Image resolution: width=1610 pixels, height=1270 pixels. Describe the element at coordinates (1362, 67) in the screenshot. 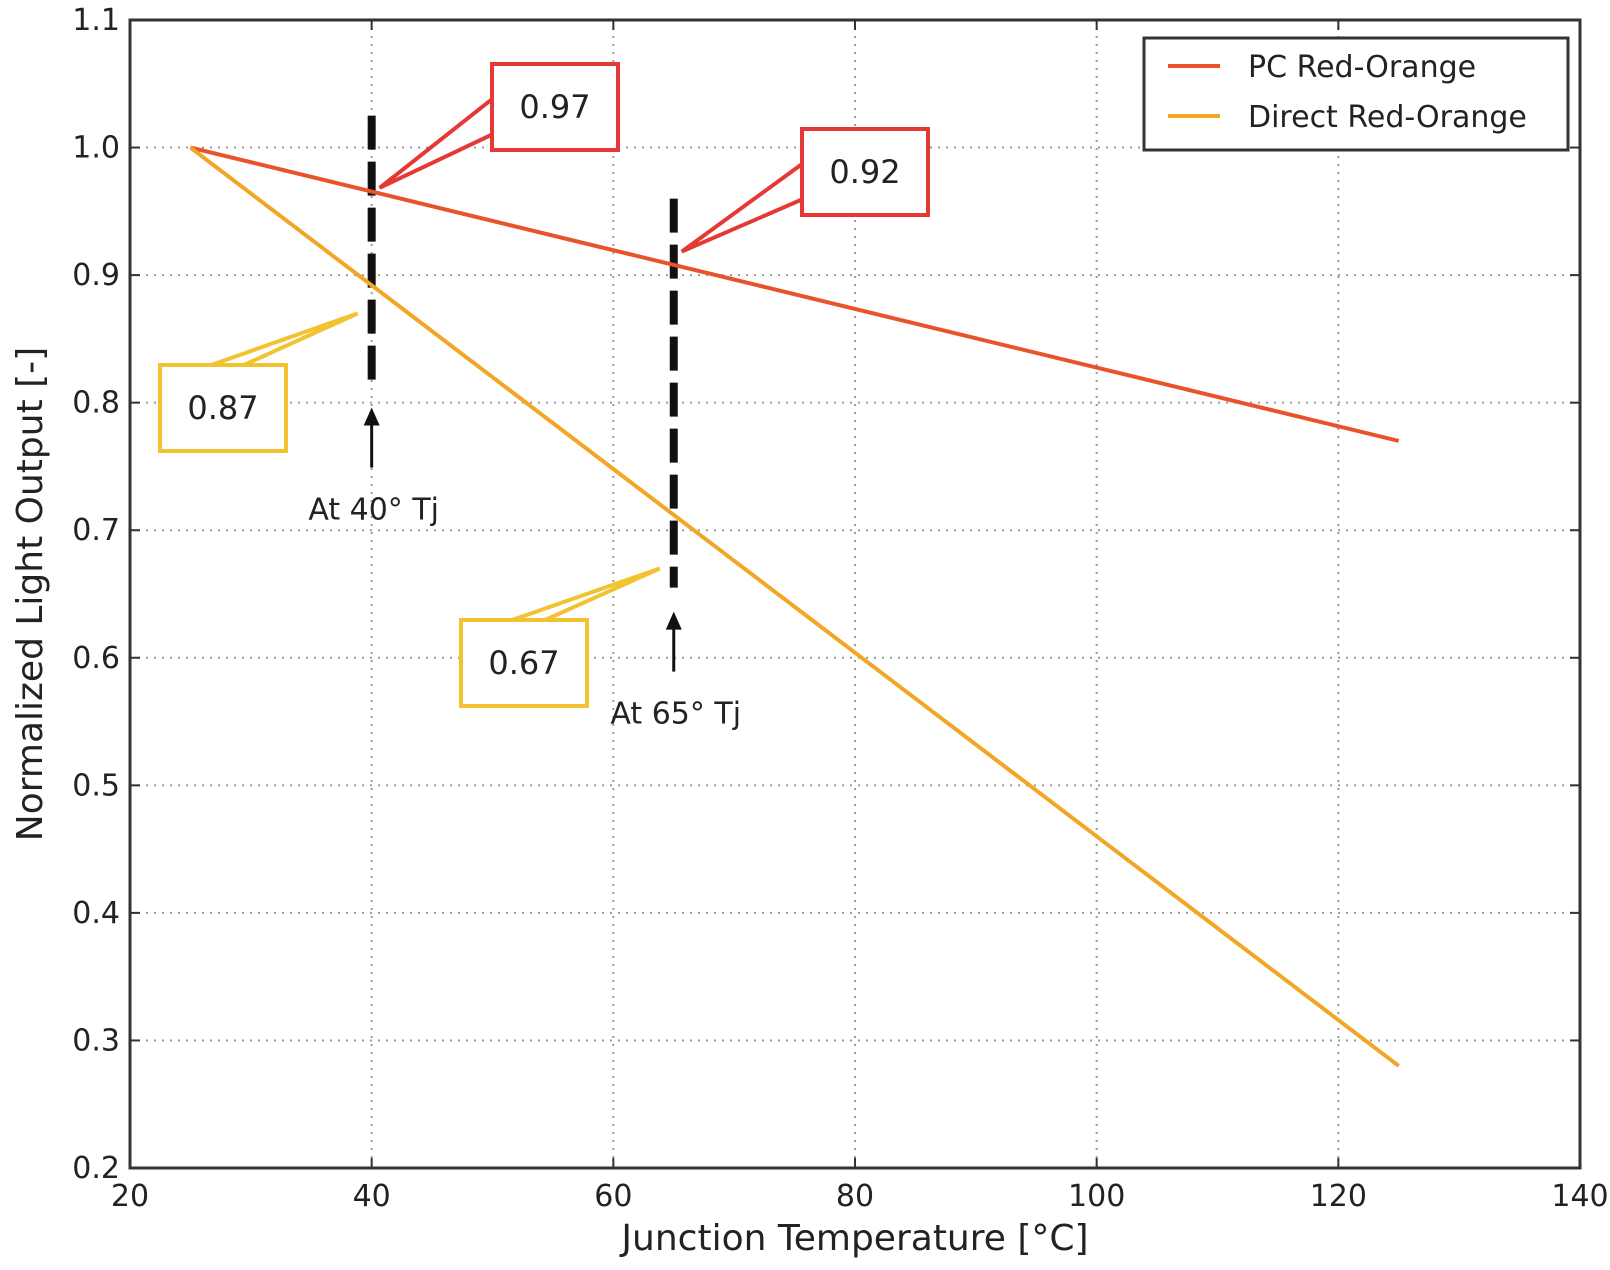

I see `legend-entry: PC Red-Orange` at that location.